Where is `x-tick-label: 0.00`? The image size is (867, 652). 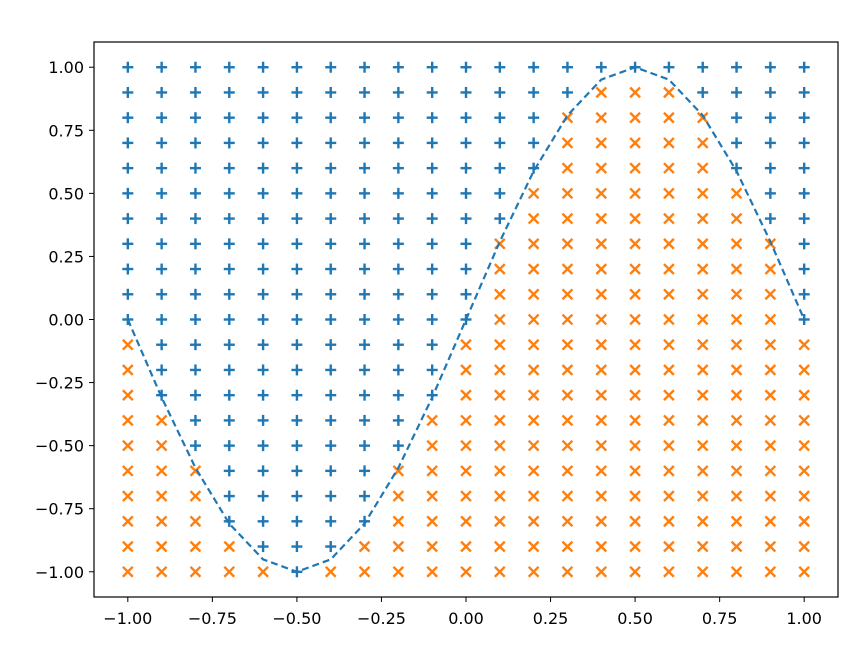
x-tick-label: 0.00 is located at coordinates (466, 618).